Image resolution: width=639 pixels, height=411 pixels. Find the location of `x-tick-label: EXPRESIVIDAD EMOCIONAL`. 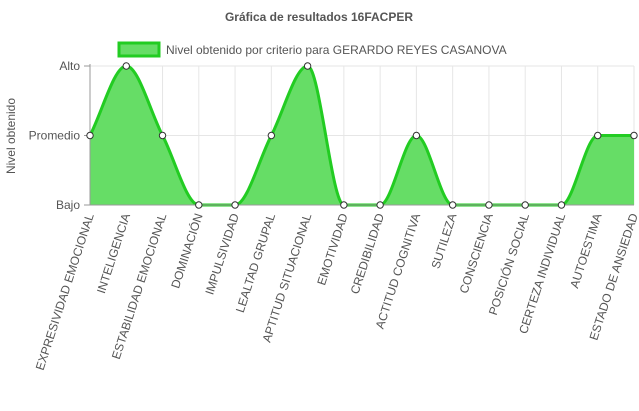

x-tick-label: EXPRESIVIDAD EMOCIONAL is located at coordinates (65, 291).